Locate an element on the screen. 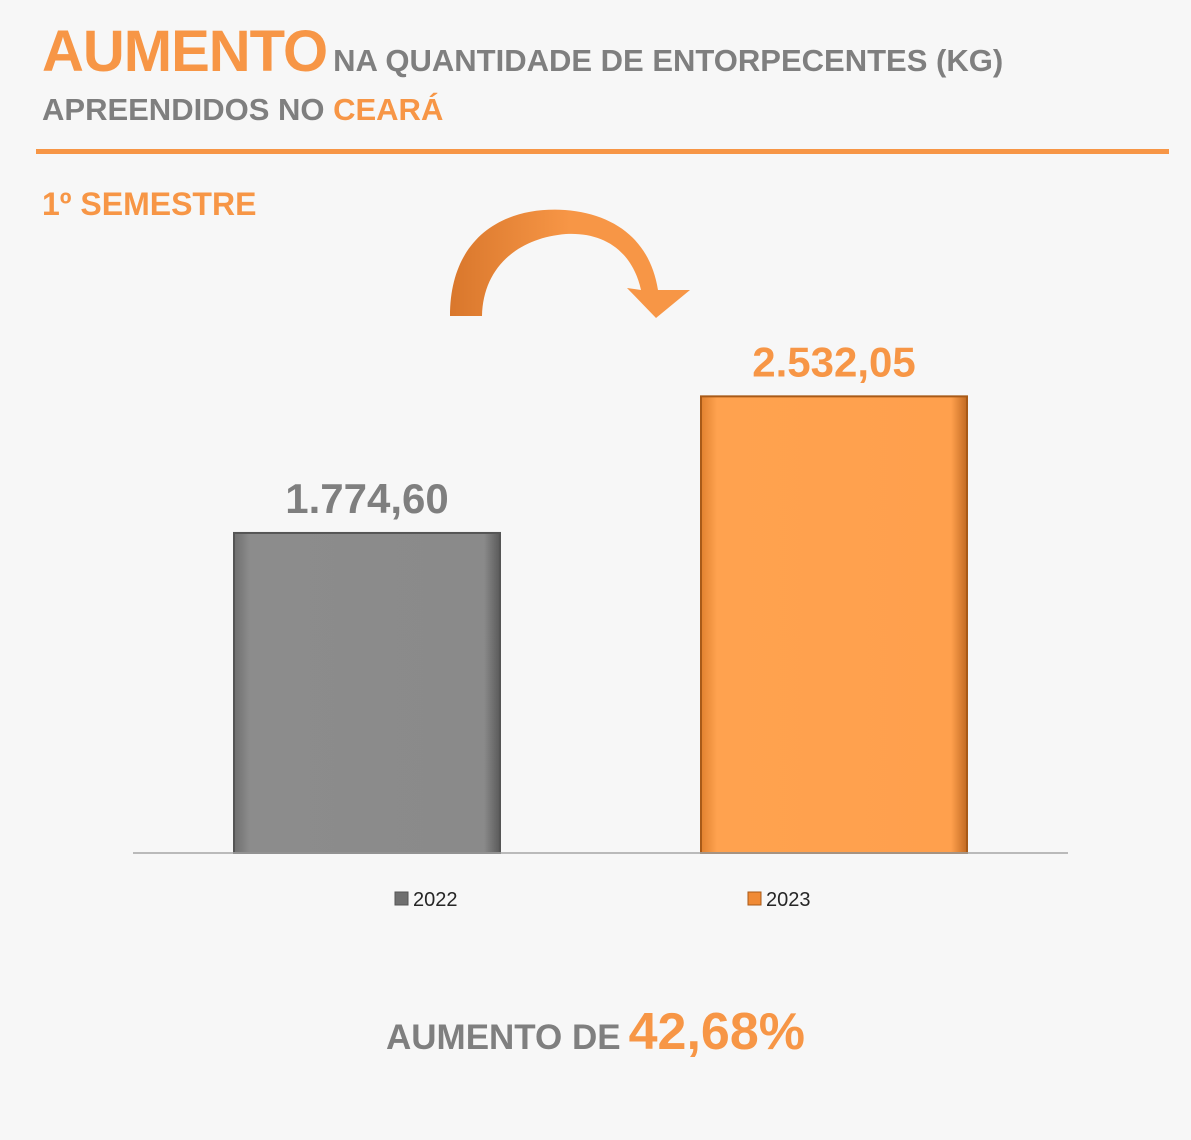 The height and width of the screenshot is (1140, 1191). legend: 2022 2023 is located at coordinates (602, 900).